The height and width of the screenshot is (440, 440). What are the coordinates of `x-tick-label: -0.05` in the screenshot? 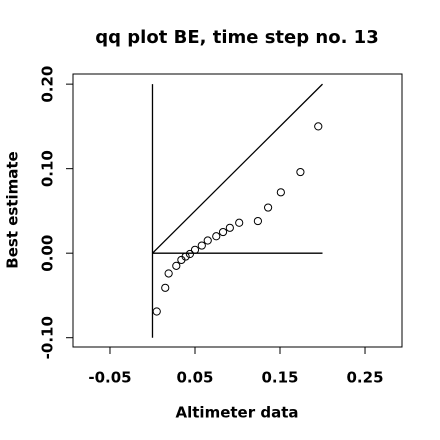 It's located at (109, 378).